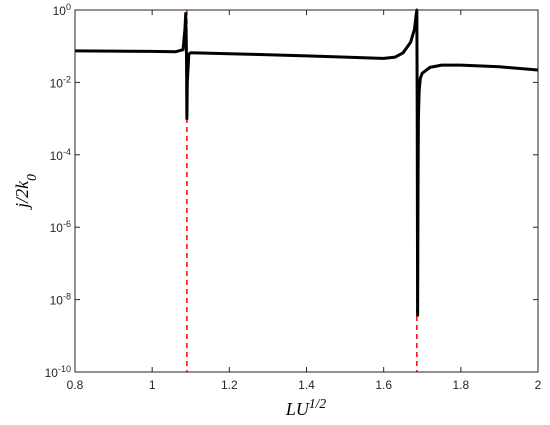  I want to click on y-tick-label: 10⁻⁸, so click(60, 300).